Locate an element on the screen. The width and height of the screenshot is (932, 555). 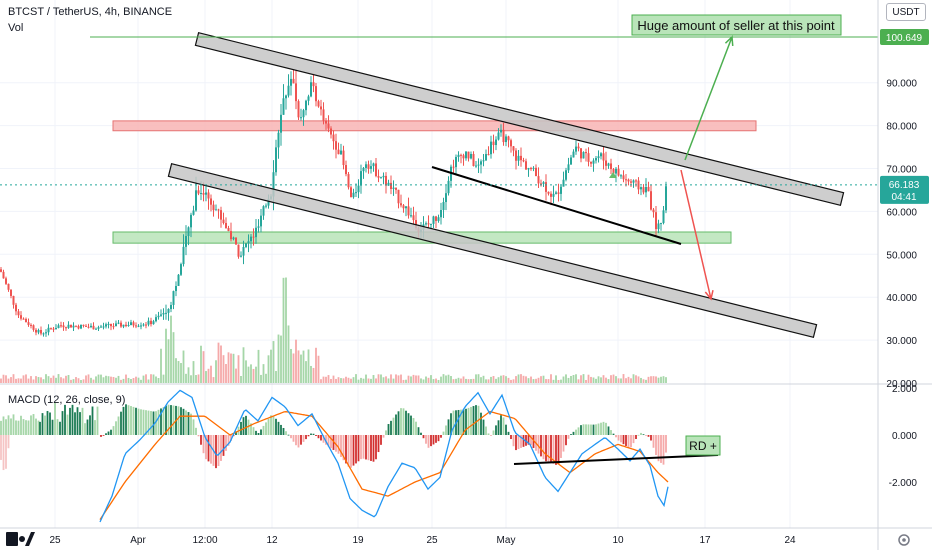
macd-label: MACD (12, 26, close, 9) is located at coordinates (67, 400).